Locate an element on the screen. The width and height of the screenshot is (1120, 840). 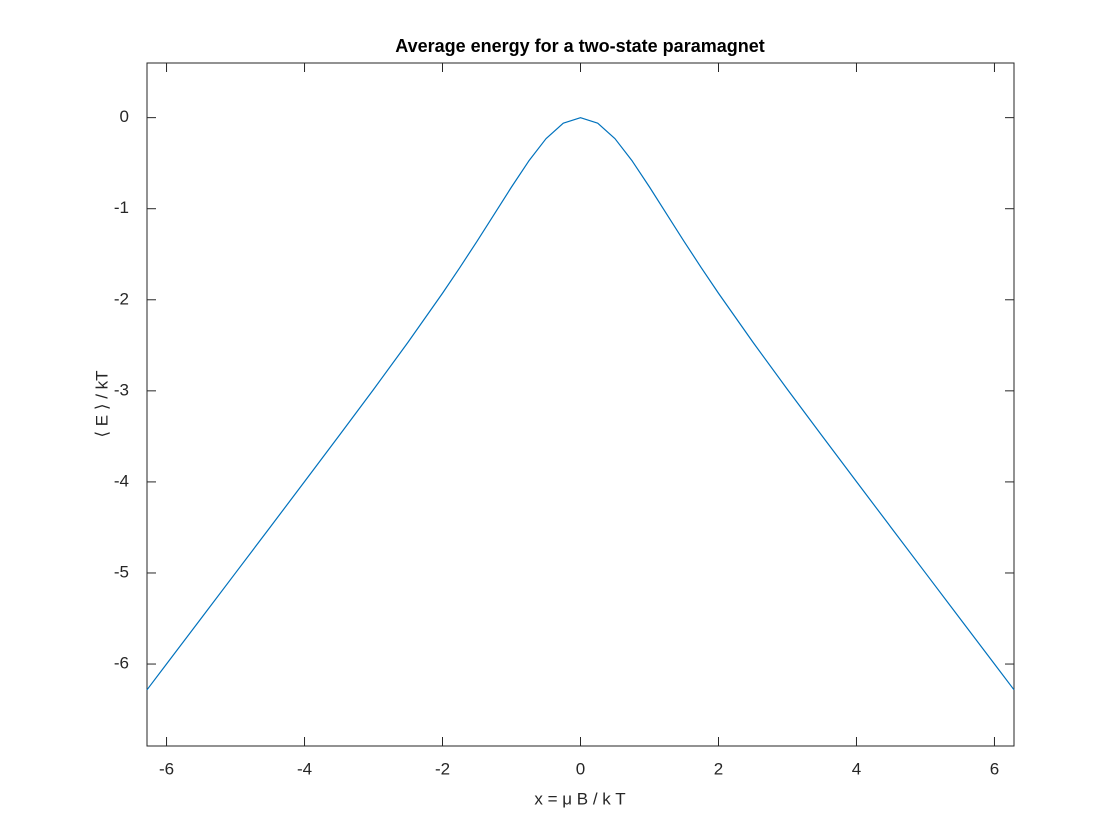
y-tick-label: -6 is located at coordinates (121, 663).